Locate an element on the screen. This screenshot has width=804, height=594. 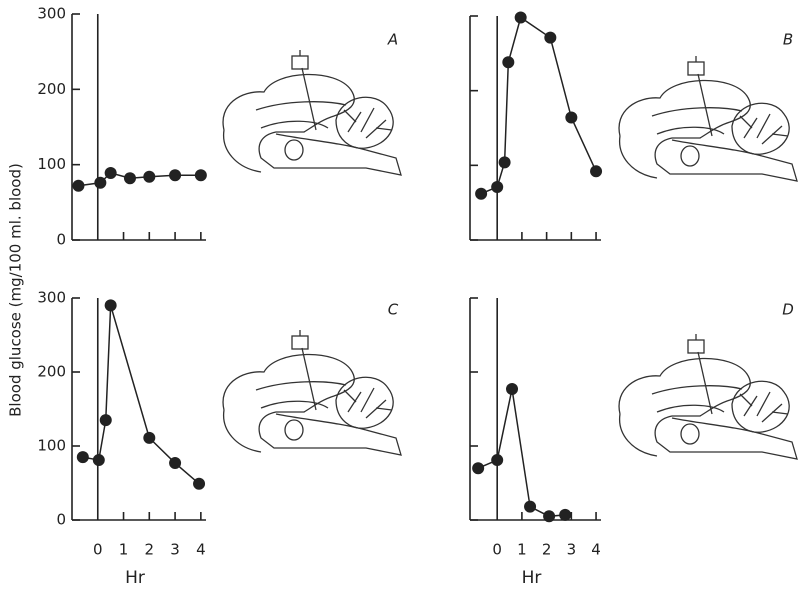
panel-label: C is located at coordinates (393, 310).